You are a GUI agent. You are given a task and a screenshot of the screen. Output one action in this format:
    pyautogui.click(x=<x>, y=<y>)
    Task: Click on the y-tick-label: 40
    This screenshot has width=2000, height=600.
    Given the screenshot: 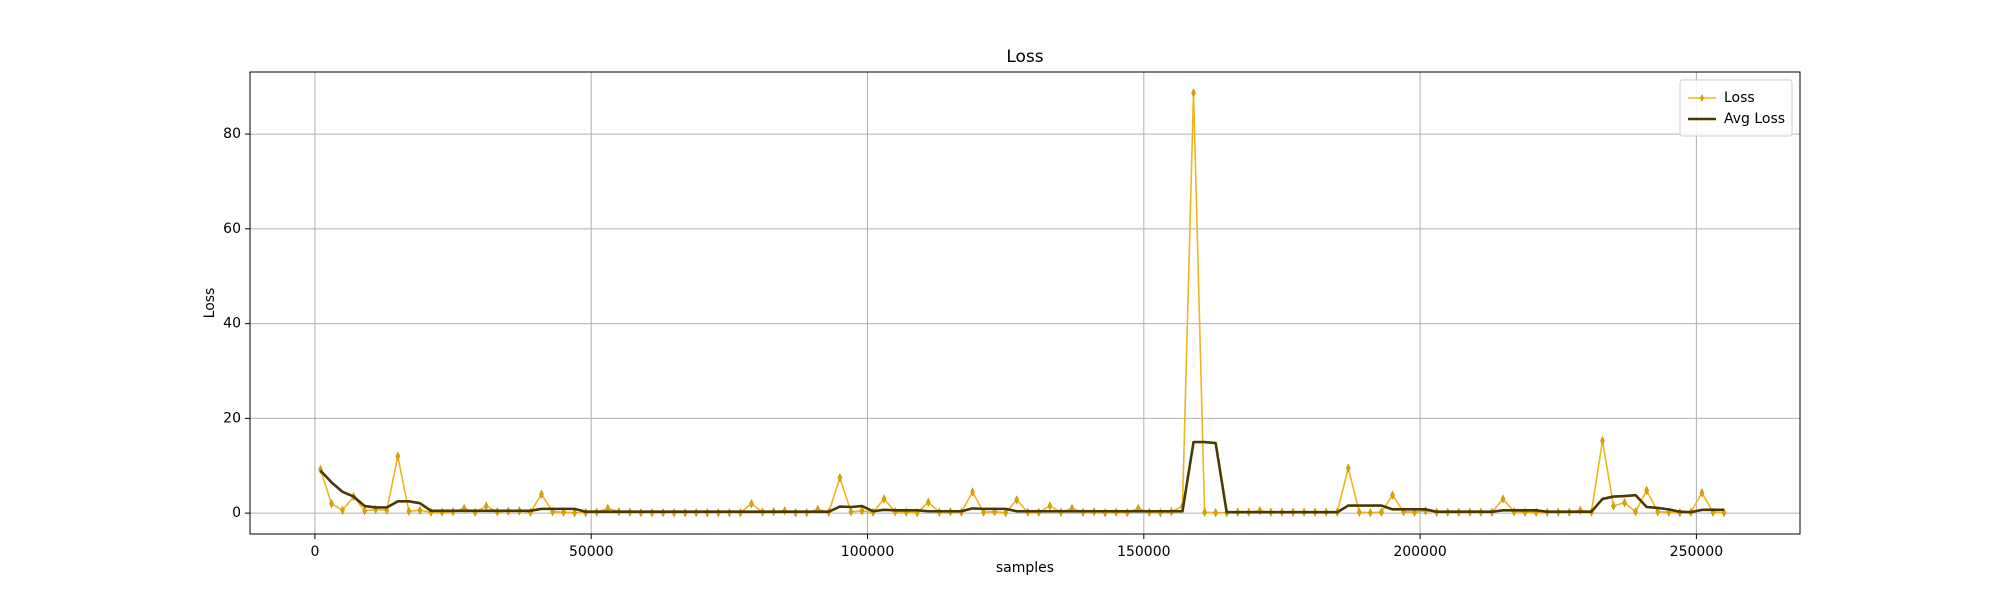 What is the action you would take?
    pyautogui.click(x=232, y=324)
    